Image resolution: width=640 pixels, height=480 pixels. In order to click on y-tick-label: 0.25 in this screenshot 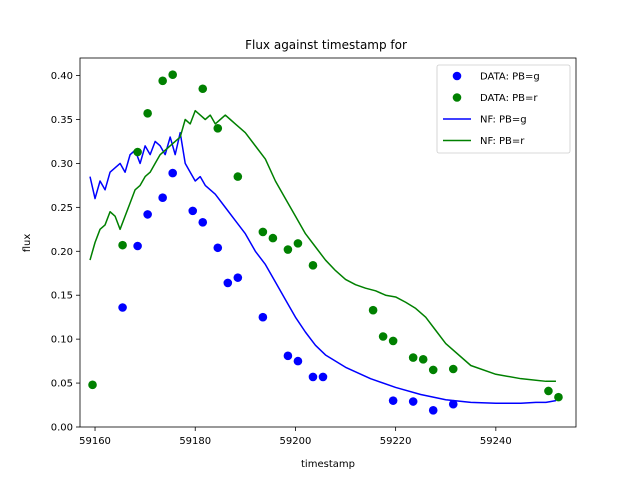, I will do `click(62, 208)`.